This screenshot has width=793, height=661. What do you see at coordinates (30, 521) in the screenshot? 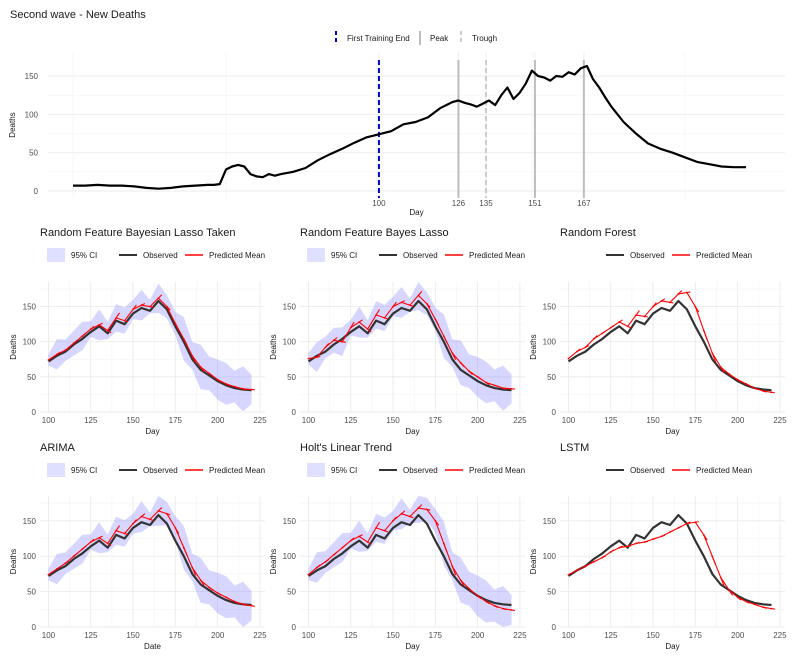
I see `panel-y-tick-label: 150` at bounding box center [30, 521].